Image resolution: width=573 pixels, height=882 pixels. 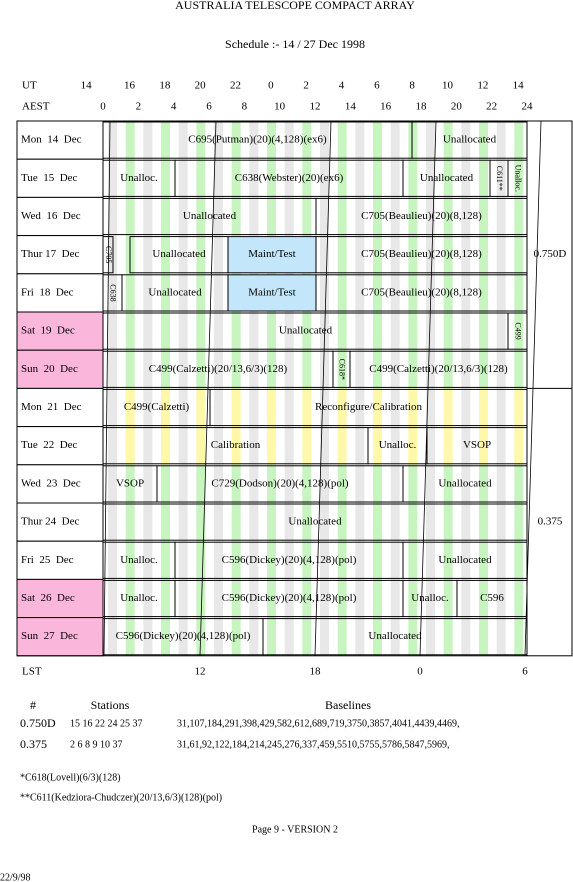 I want to click on table-cell: 0.375, so click(x=33, y=744).